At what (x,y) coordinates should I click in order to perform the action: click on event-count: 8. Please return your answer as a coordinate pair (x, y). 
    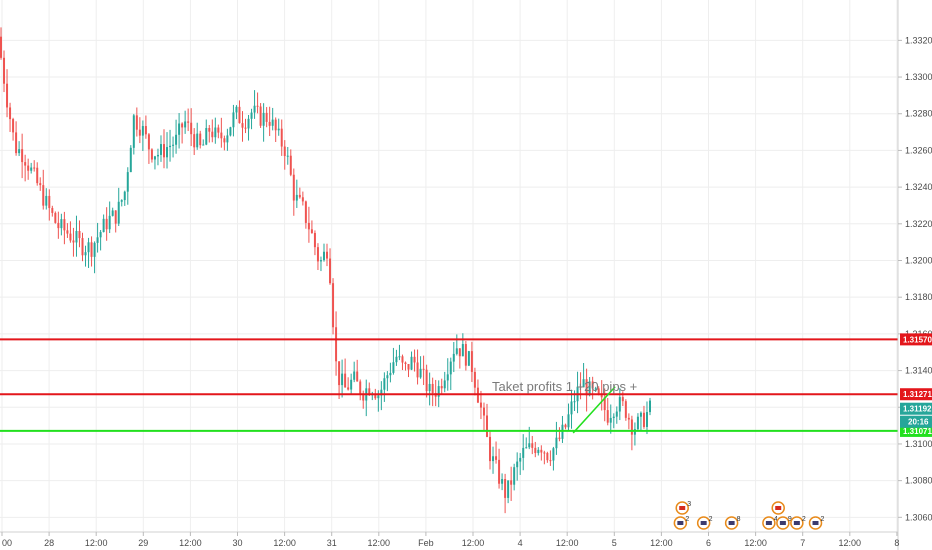
    Looking at the image, I should click on (739, 519).